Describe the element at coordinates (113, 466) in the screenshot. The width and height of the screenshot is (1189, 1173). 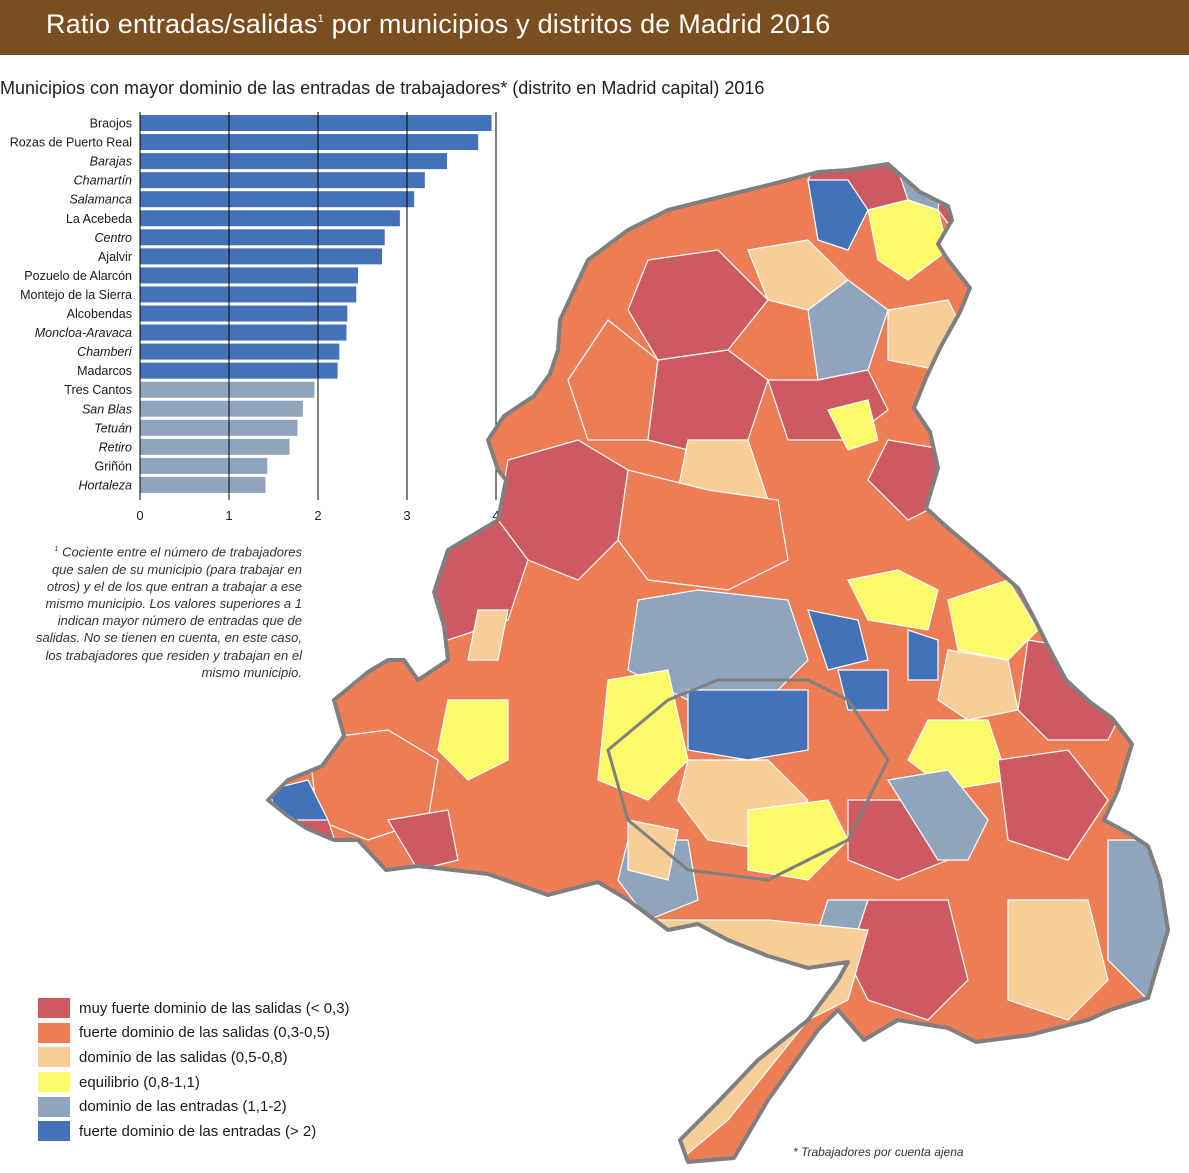
I see `category-label: Griñón` at that location.